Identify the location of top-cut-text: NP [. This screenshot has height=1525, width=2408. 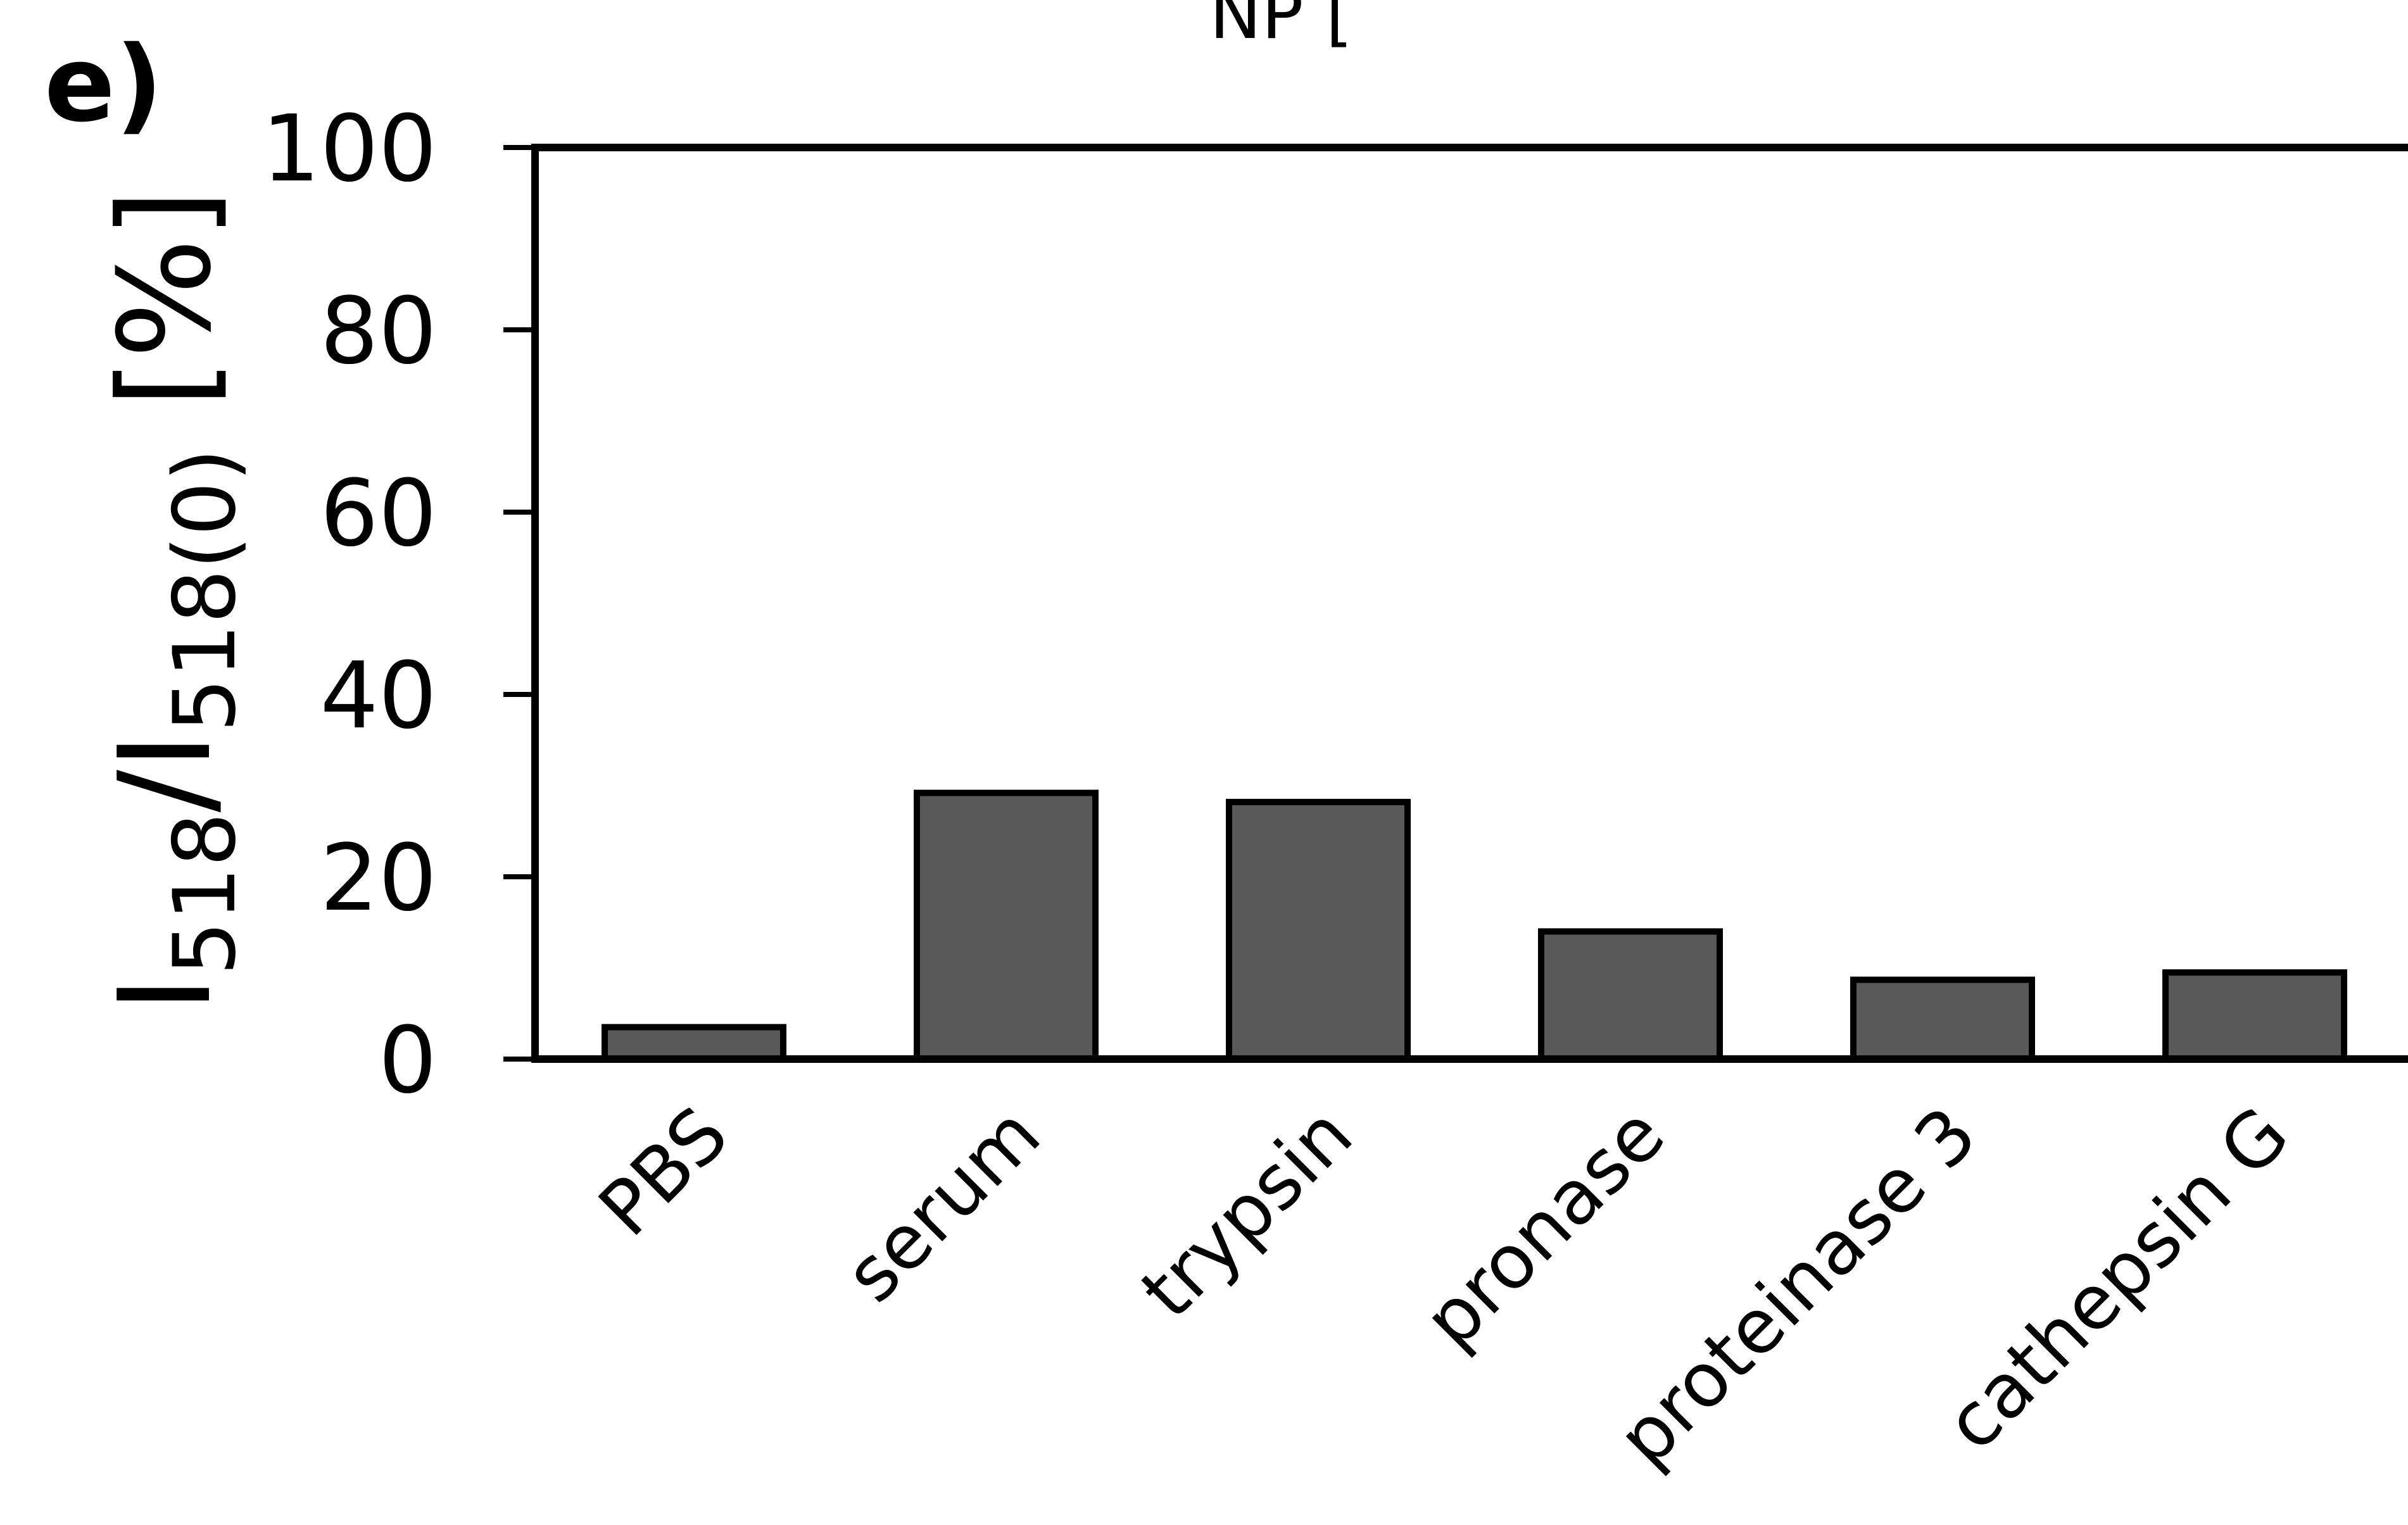
(1281, 27).